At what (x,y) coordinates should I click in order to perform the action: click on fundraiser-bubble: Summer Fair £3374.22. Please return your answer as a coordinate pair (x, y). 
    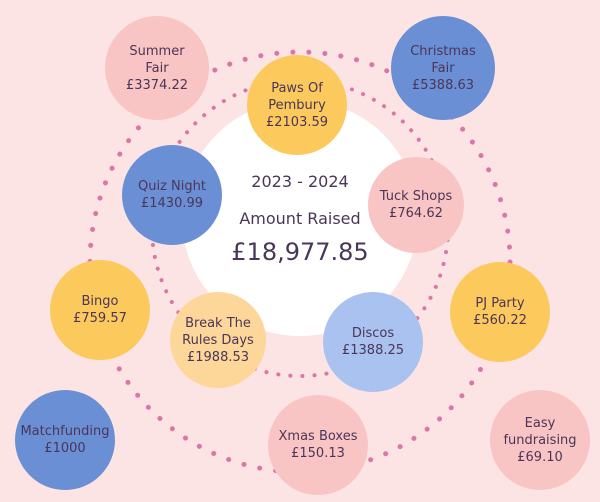
    Looking at the image, I should click on (157, 68).